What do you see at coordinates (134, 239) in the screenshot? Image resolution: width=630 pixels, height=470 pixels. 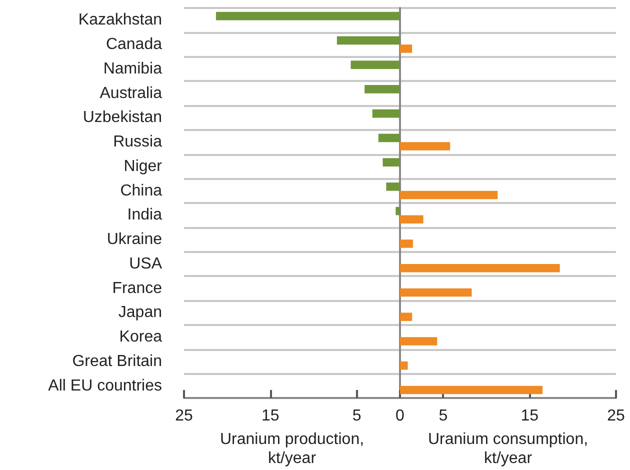 I see `y-tick-label: Ukraine` at bounding box center [134, 239].